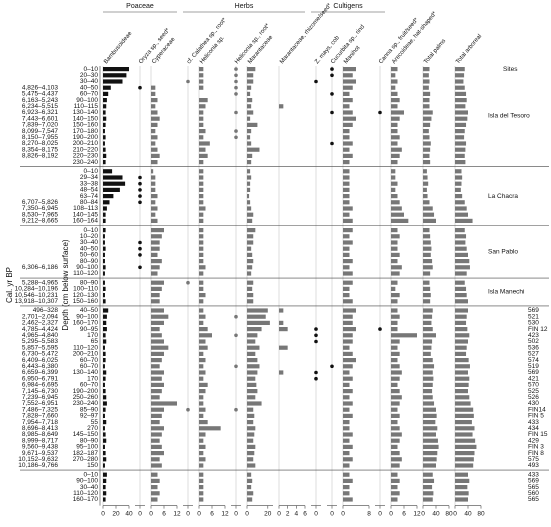 Image resolution: width=551 pixels, height=527 pixels. I want to click on depth-label: 10–20, so click(89, 236).